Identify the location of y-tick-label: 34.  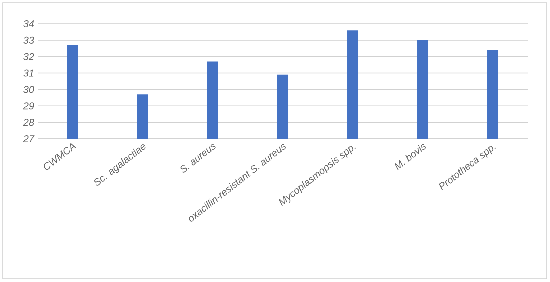
(29, 24).